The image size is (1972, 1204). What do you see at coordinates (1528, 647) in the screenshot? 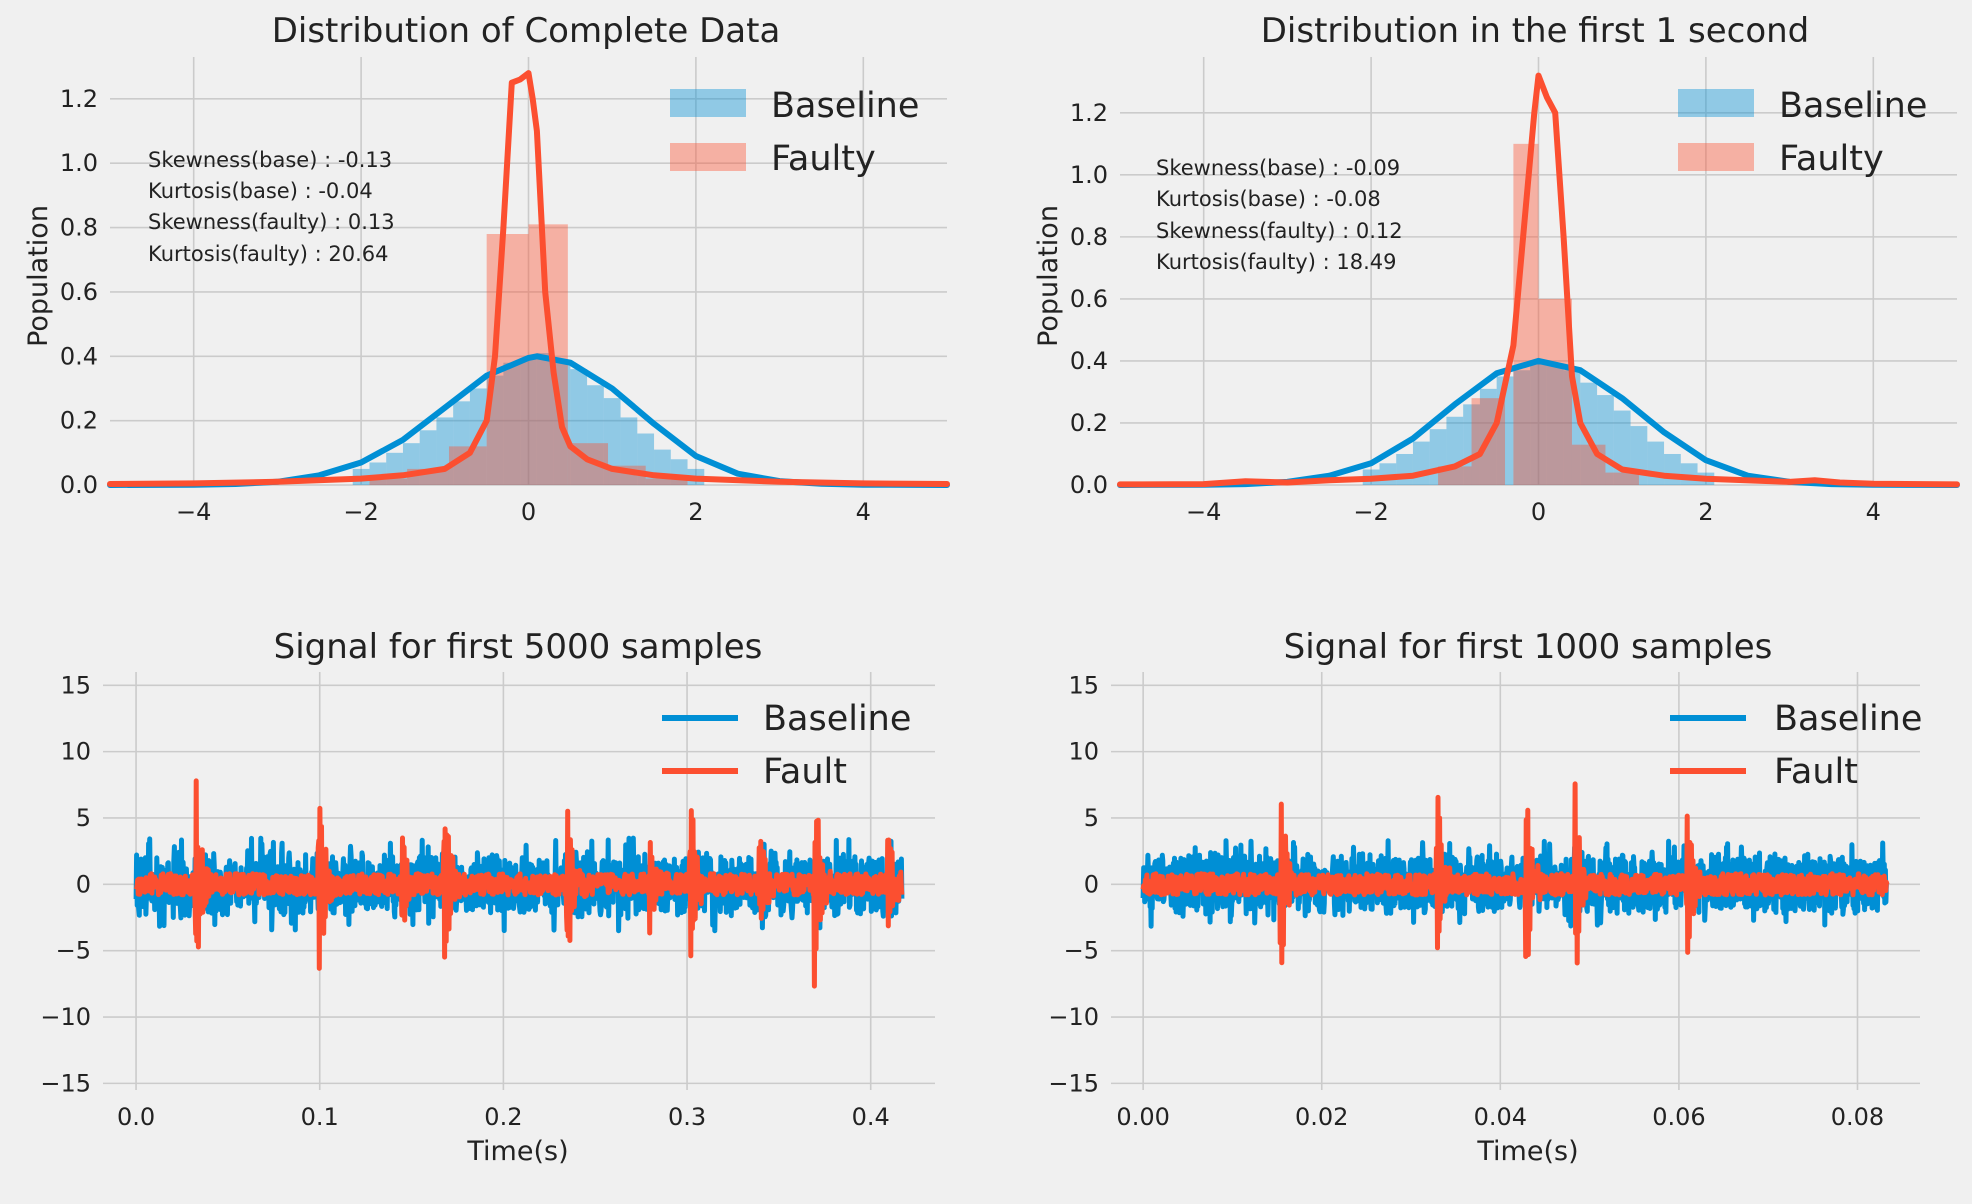
I see `chart-title: Signal for first 1000 samples` at bounding box center [1528, 647].